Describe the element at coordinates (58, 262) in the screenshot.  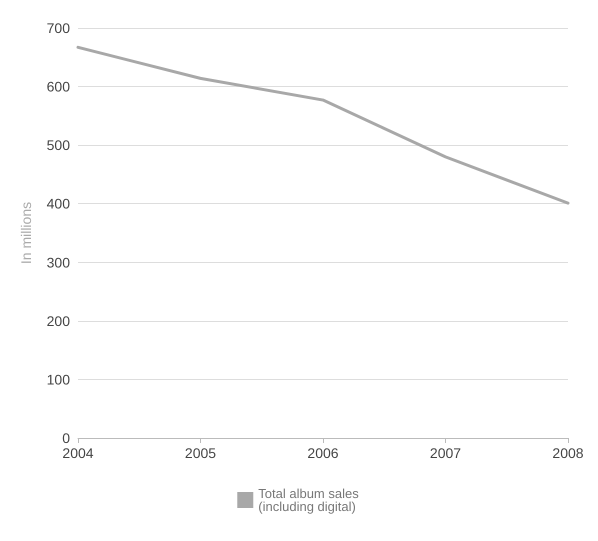
I see `y-tick-label: 300` at that location.